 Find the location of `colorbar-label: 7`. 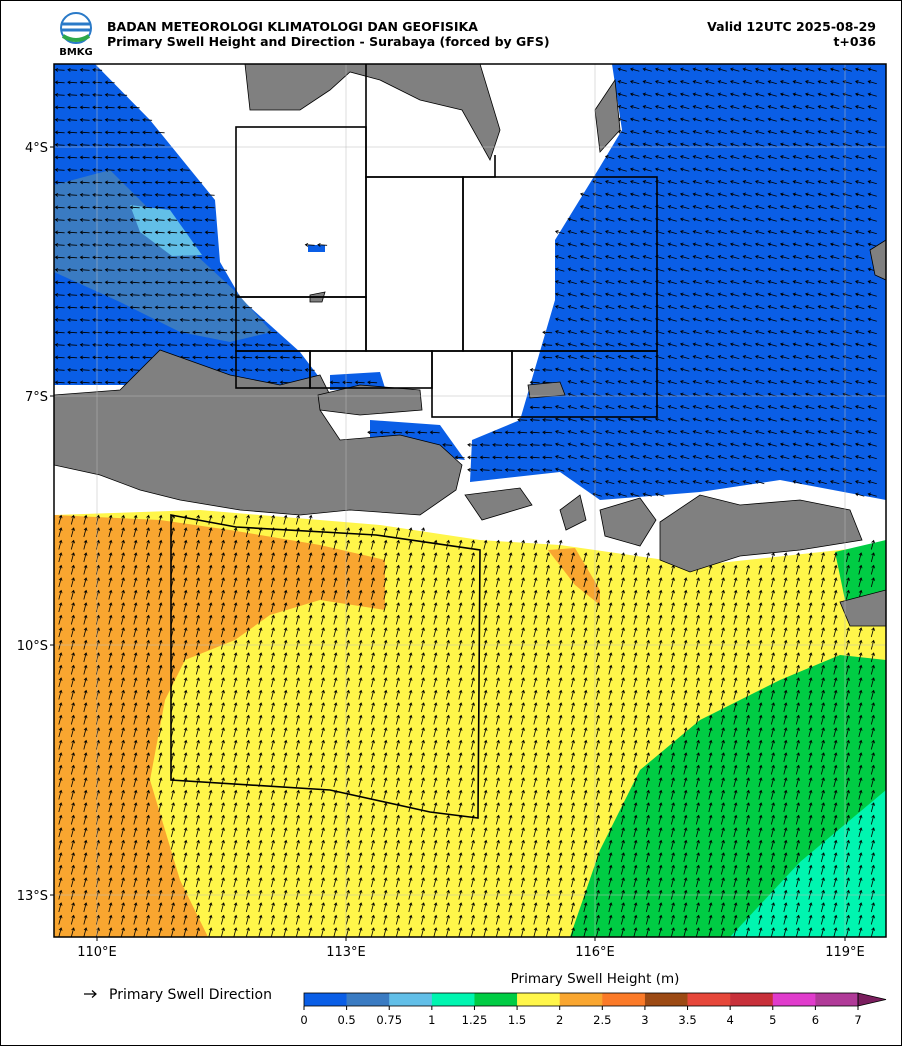

colorbar-label: 7 is located at coordinates (857, 1020).